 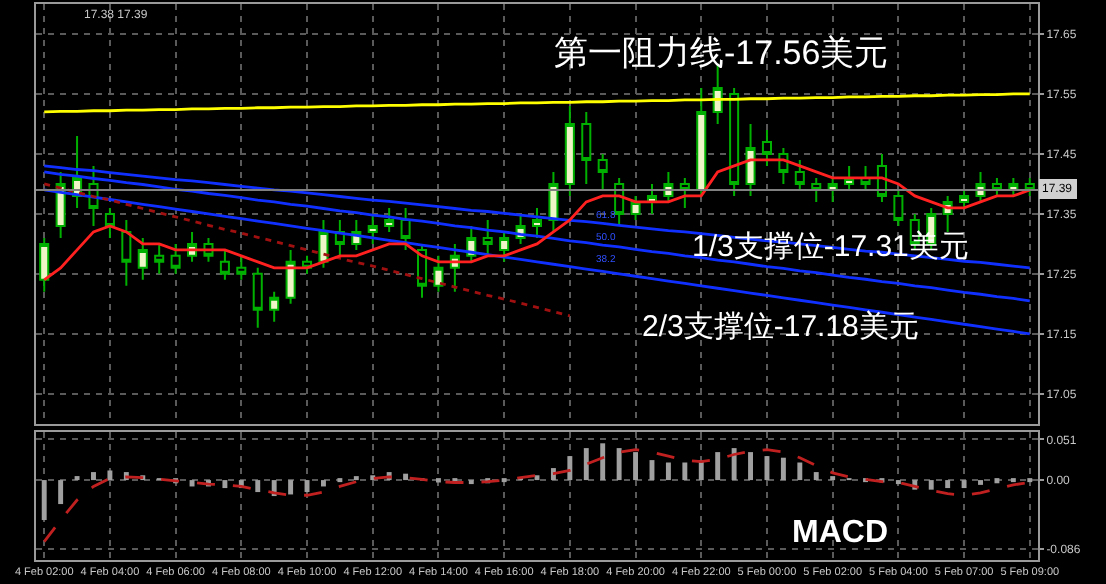 What do you see at coordinates (721, 53) in the screenshot?
I see `annotation: 第一阻力线-17.56美元` at bounding box center [721, 53].